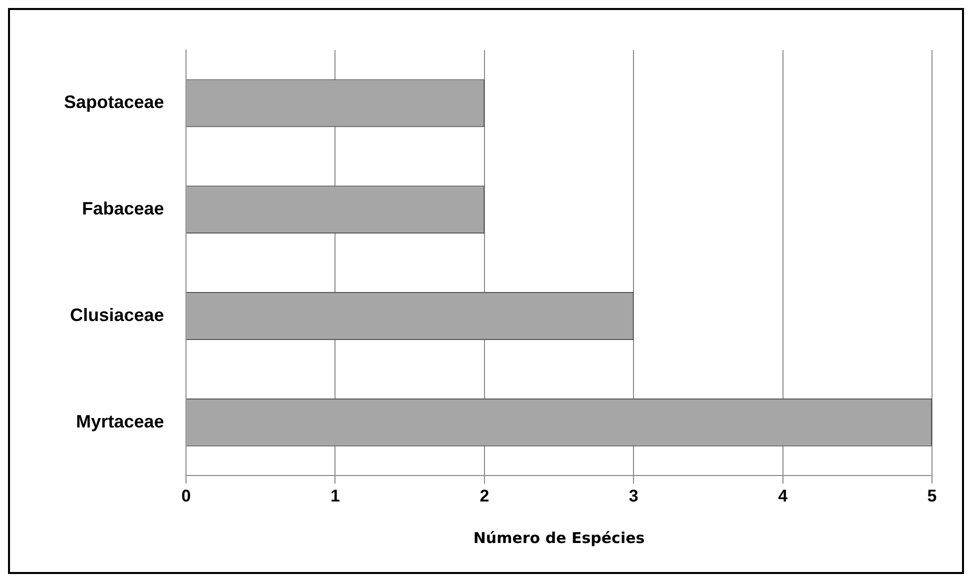  I want to click on x-tick-label: 1, so click(335, 496).